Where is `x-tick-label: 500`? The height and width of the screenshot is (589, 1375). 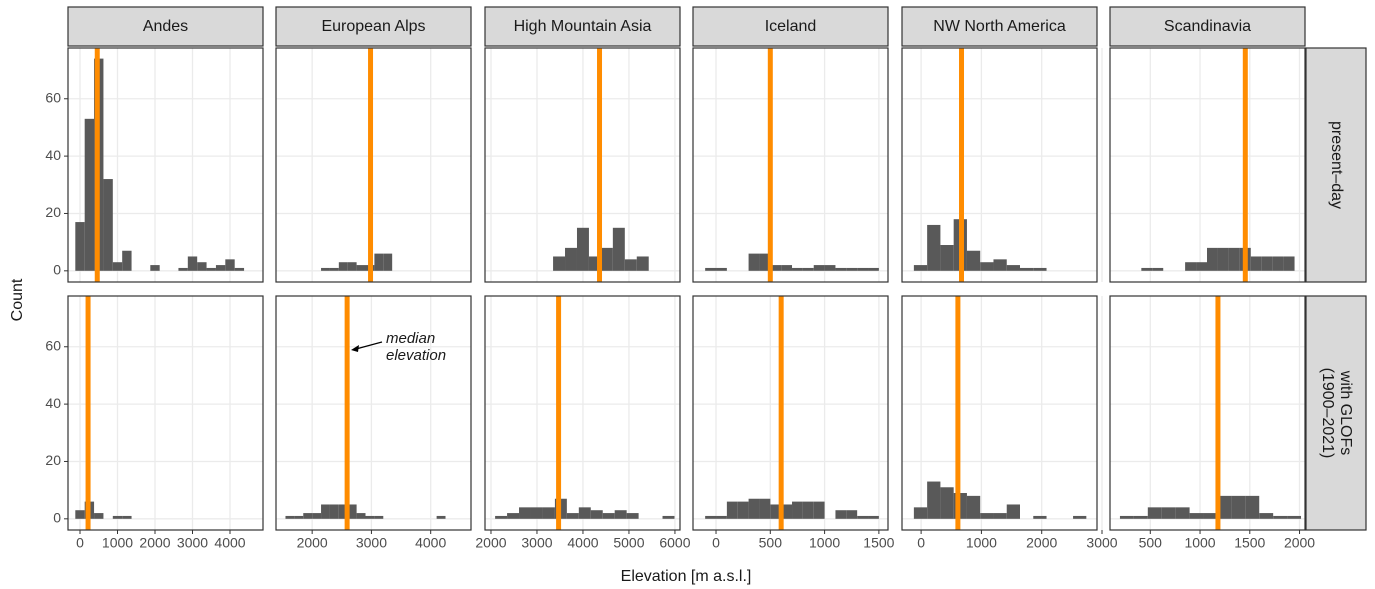
x-tick-label: 500 is located at coordinates (771, 543).